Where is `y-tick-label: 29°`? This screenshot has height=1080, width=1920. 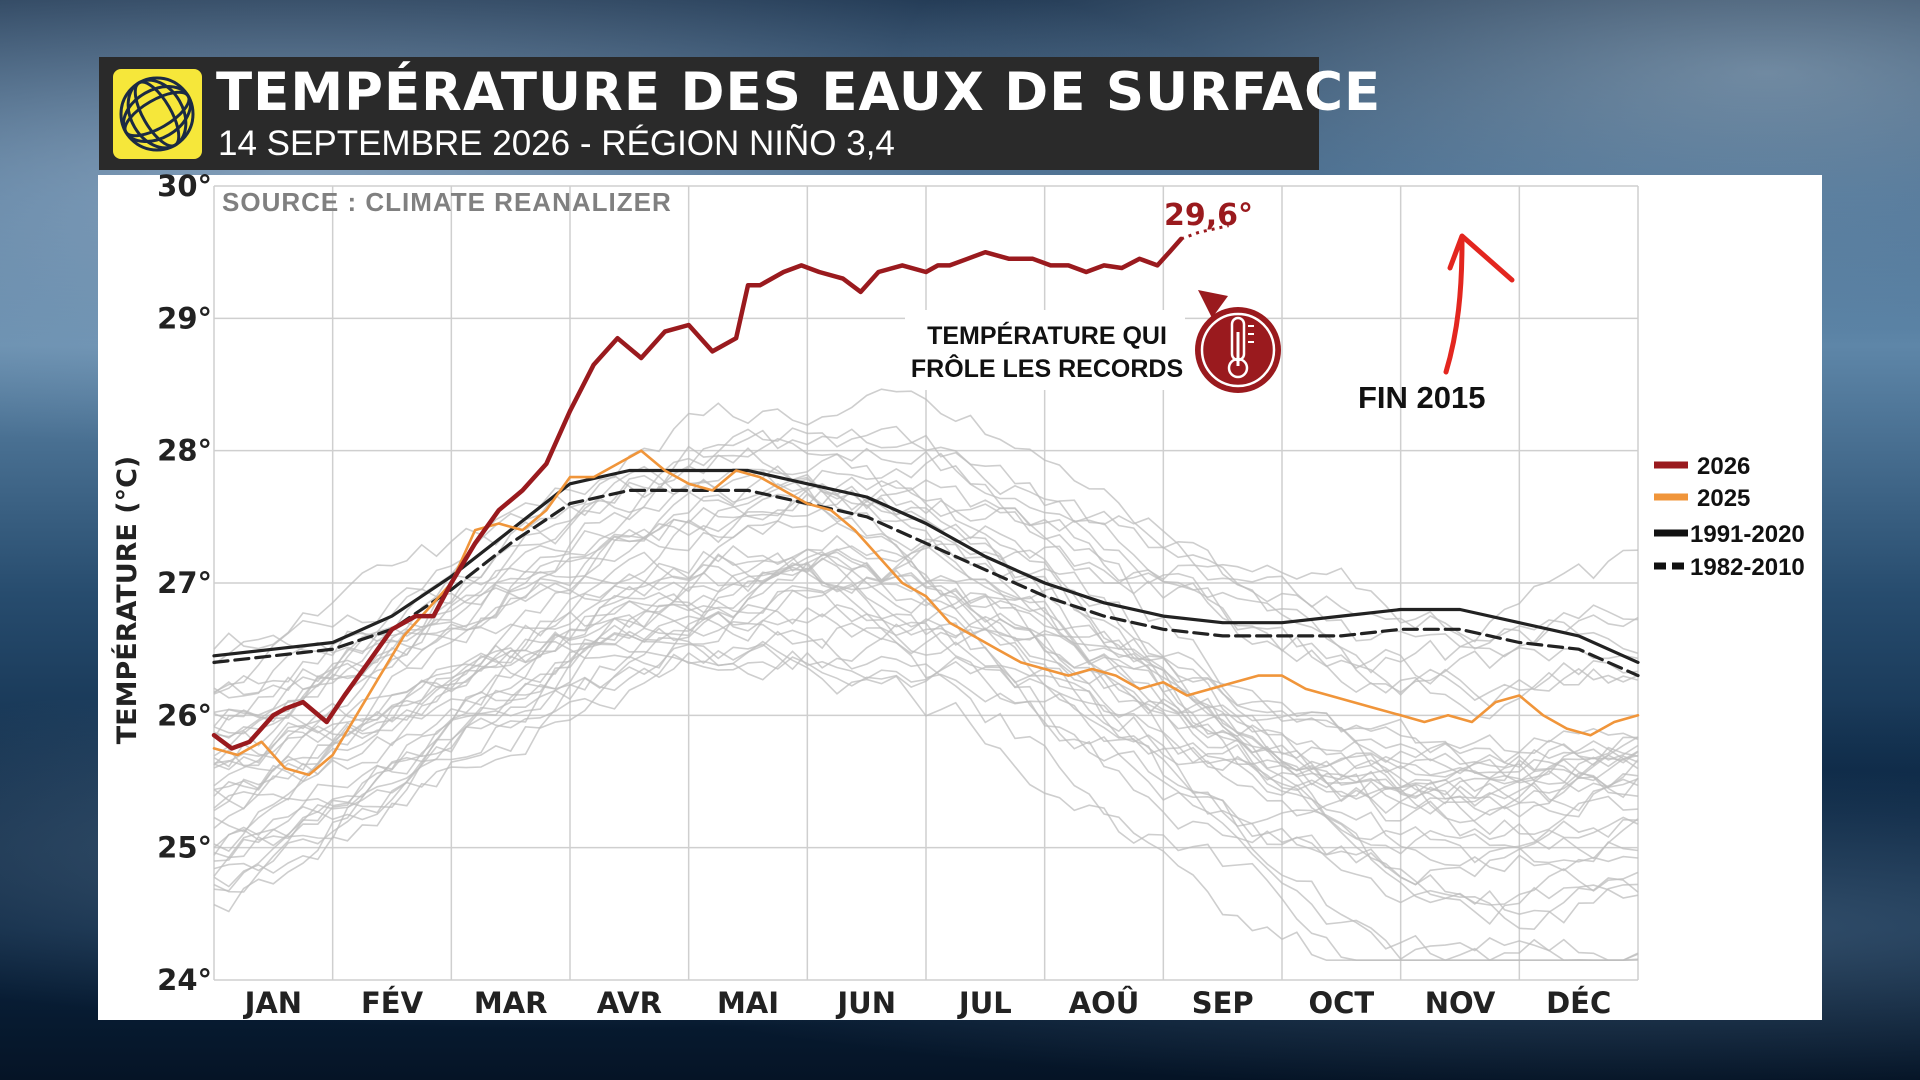 y-tick-label: 29° is located at coordinates (184, 318).